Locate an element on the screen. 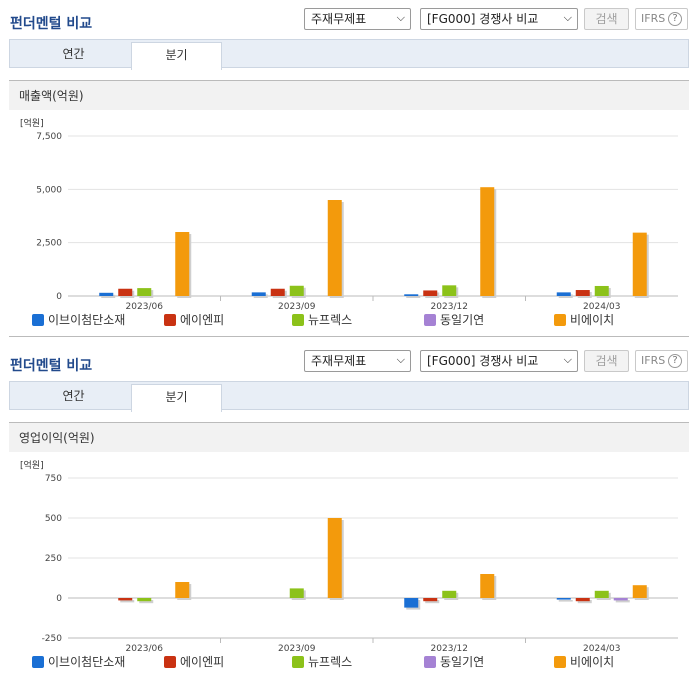 Image resolution: width=696 pixels, height=684 pixels. x-tick-label: 2023/06 is located at coordinates (145, 307).